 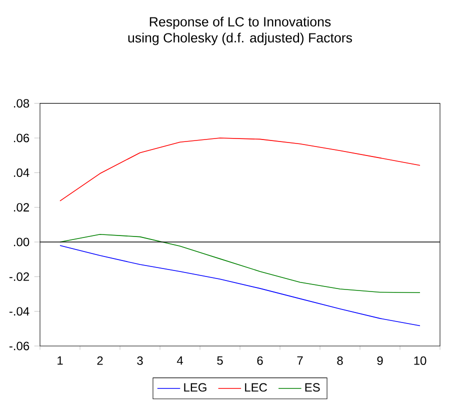 I want to click on x-tick-label: 7, so click(x=300, y=360).